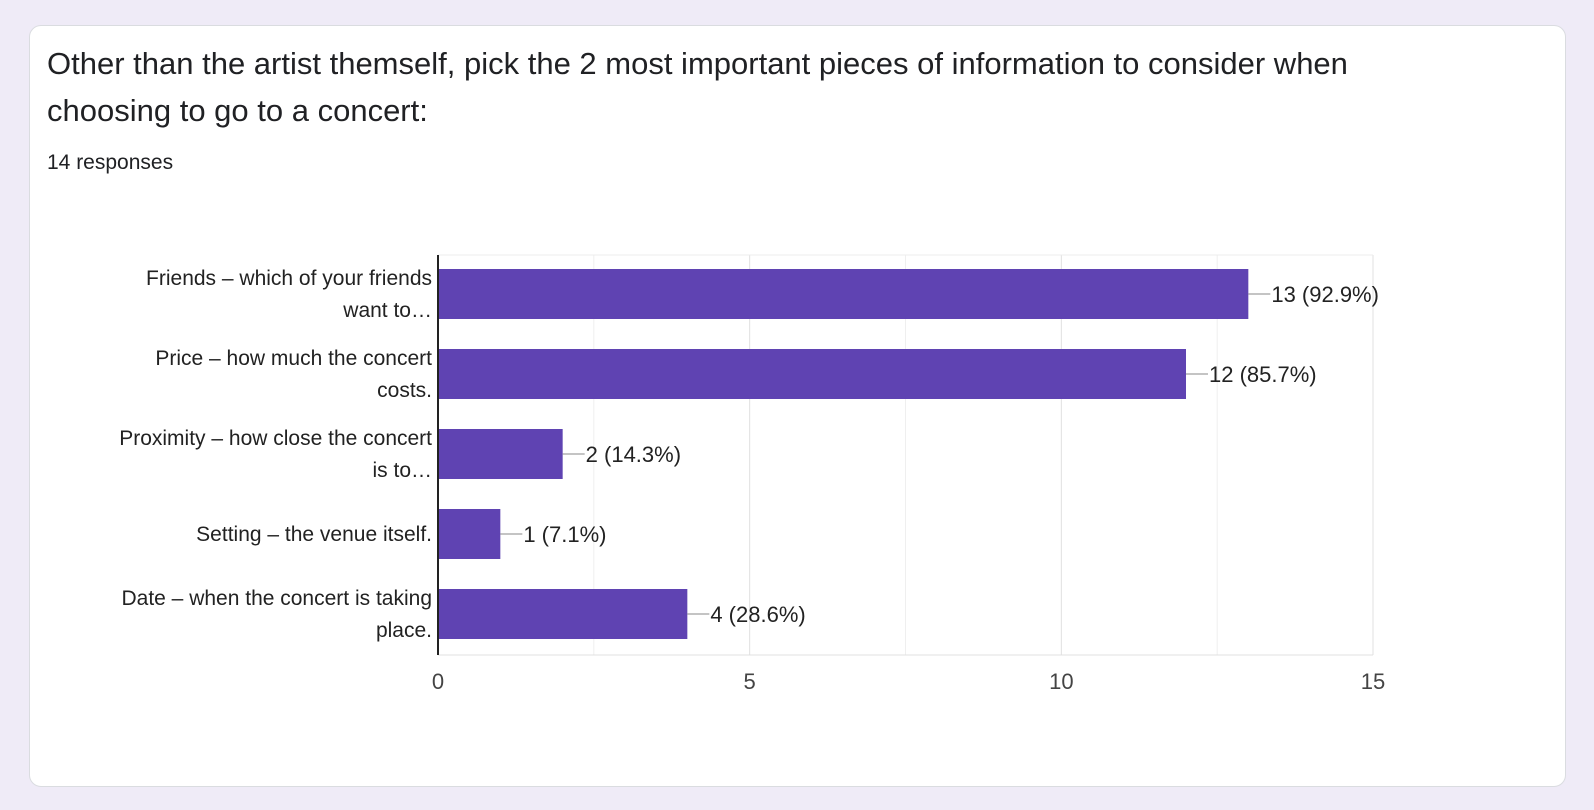 Image resolution: width=1594 pixels, height=810 pixels. I want to click on data-label: 4 (28.6%), so click(757, 614).